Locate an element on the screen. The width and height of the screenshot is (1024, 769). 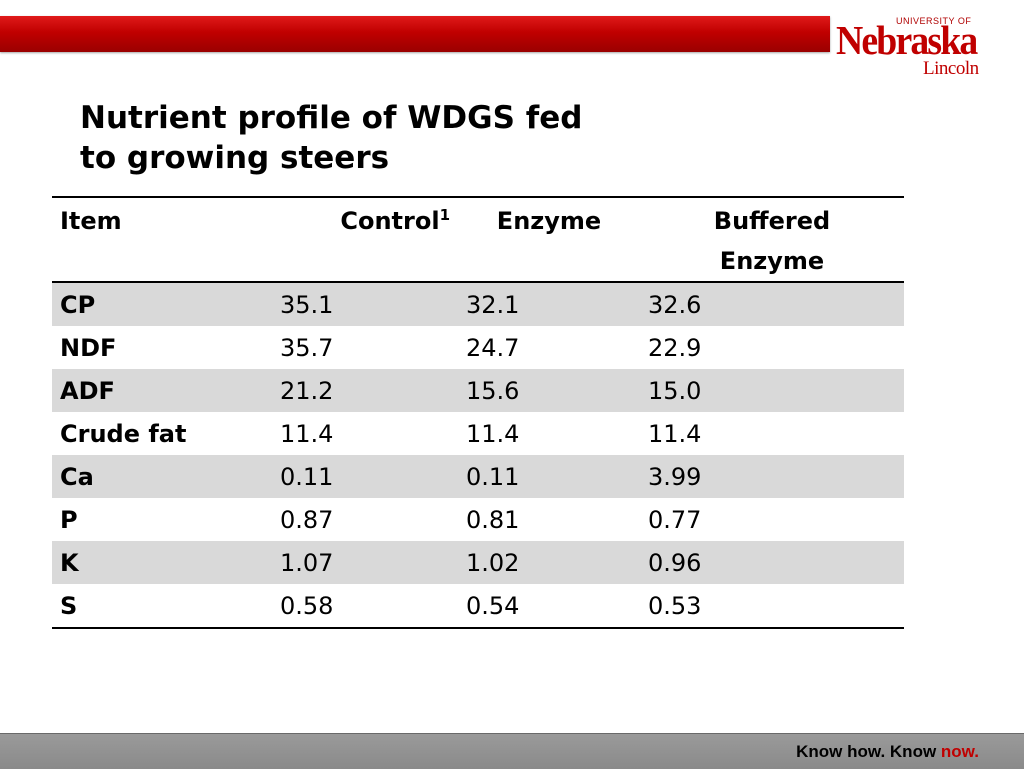
enzyme-value-cell: 0.11 is located at coordinates (549, 476).